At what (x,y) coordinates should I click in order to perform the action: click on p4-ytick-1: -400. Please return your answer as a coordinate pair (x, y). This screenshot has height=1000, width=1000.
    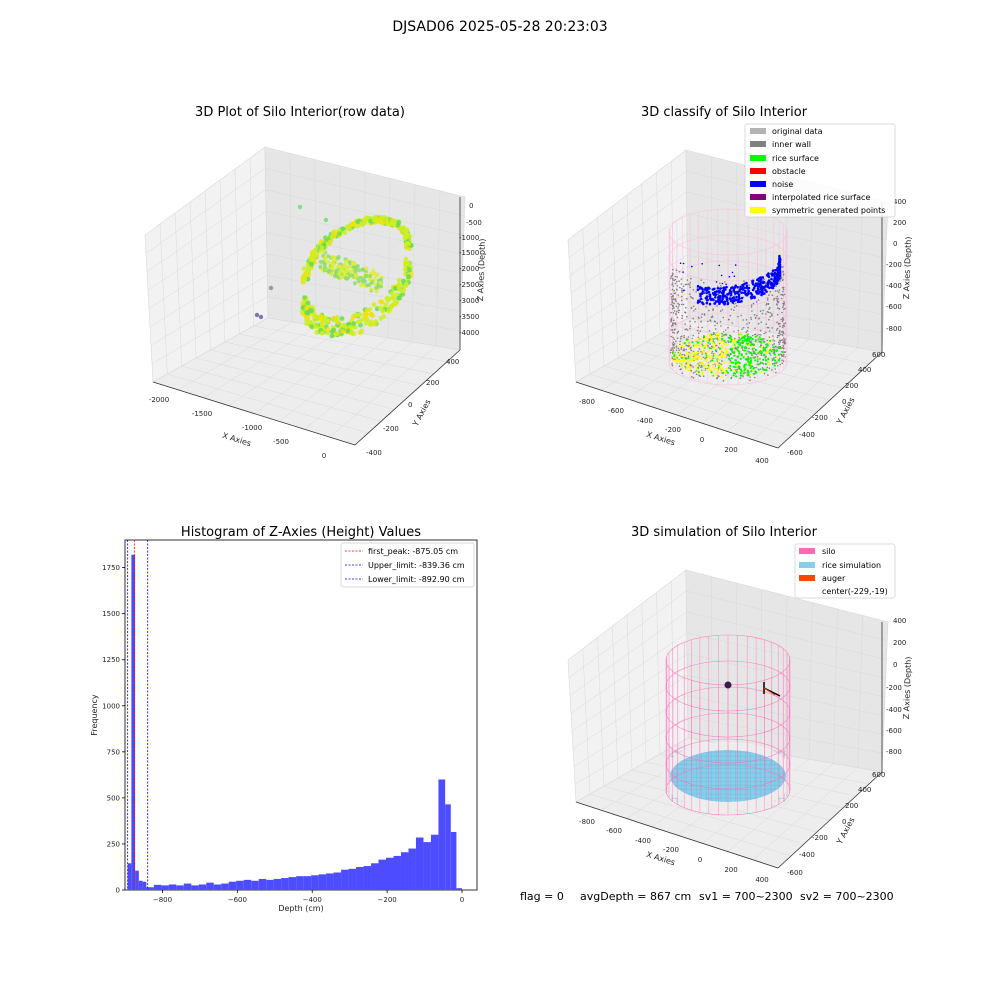
    Looking at the image, I should click on (807, 855).